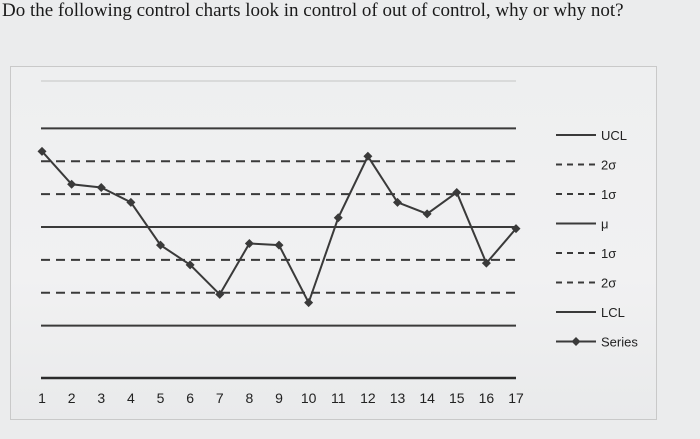 This screenshot has height=439, width=700. I want to click on legend-marker, so click(576, 341).